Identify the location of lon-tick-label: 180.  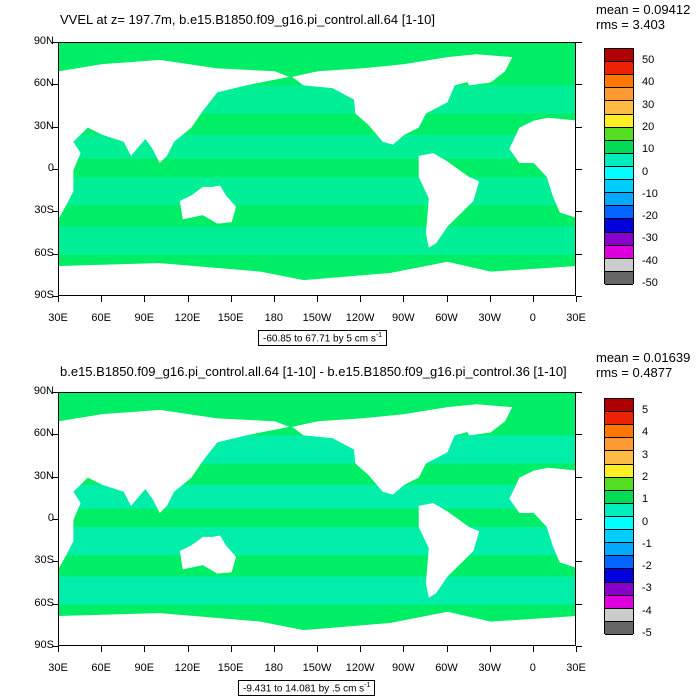
(273, 318).